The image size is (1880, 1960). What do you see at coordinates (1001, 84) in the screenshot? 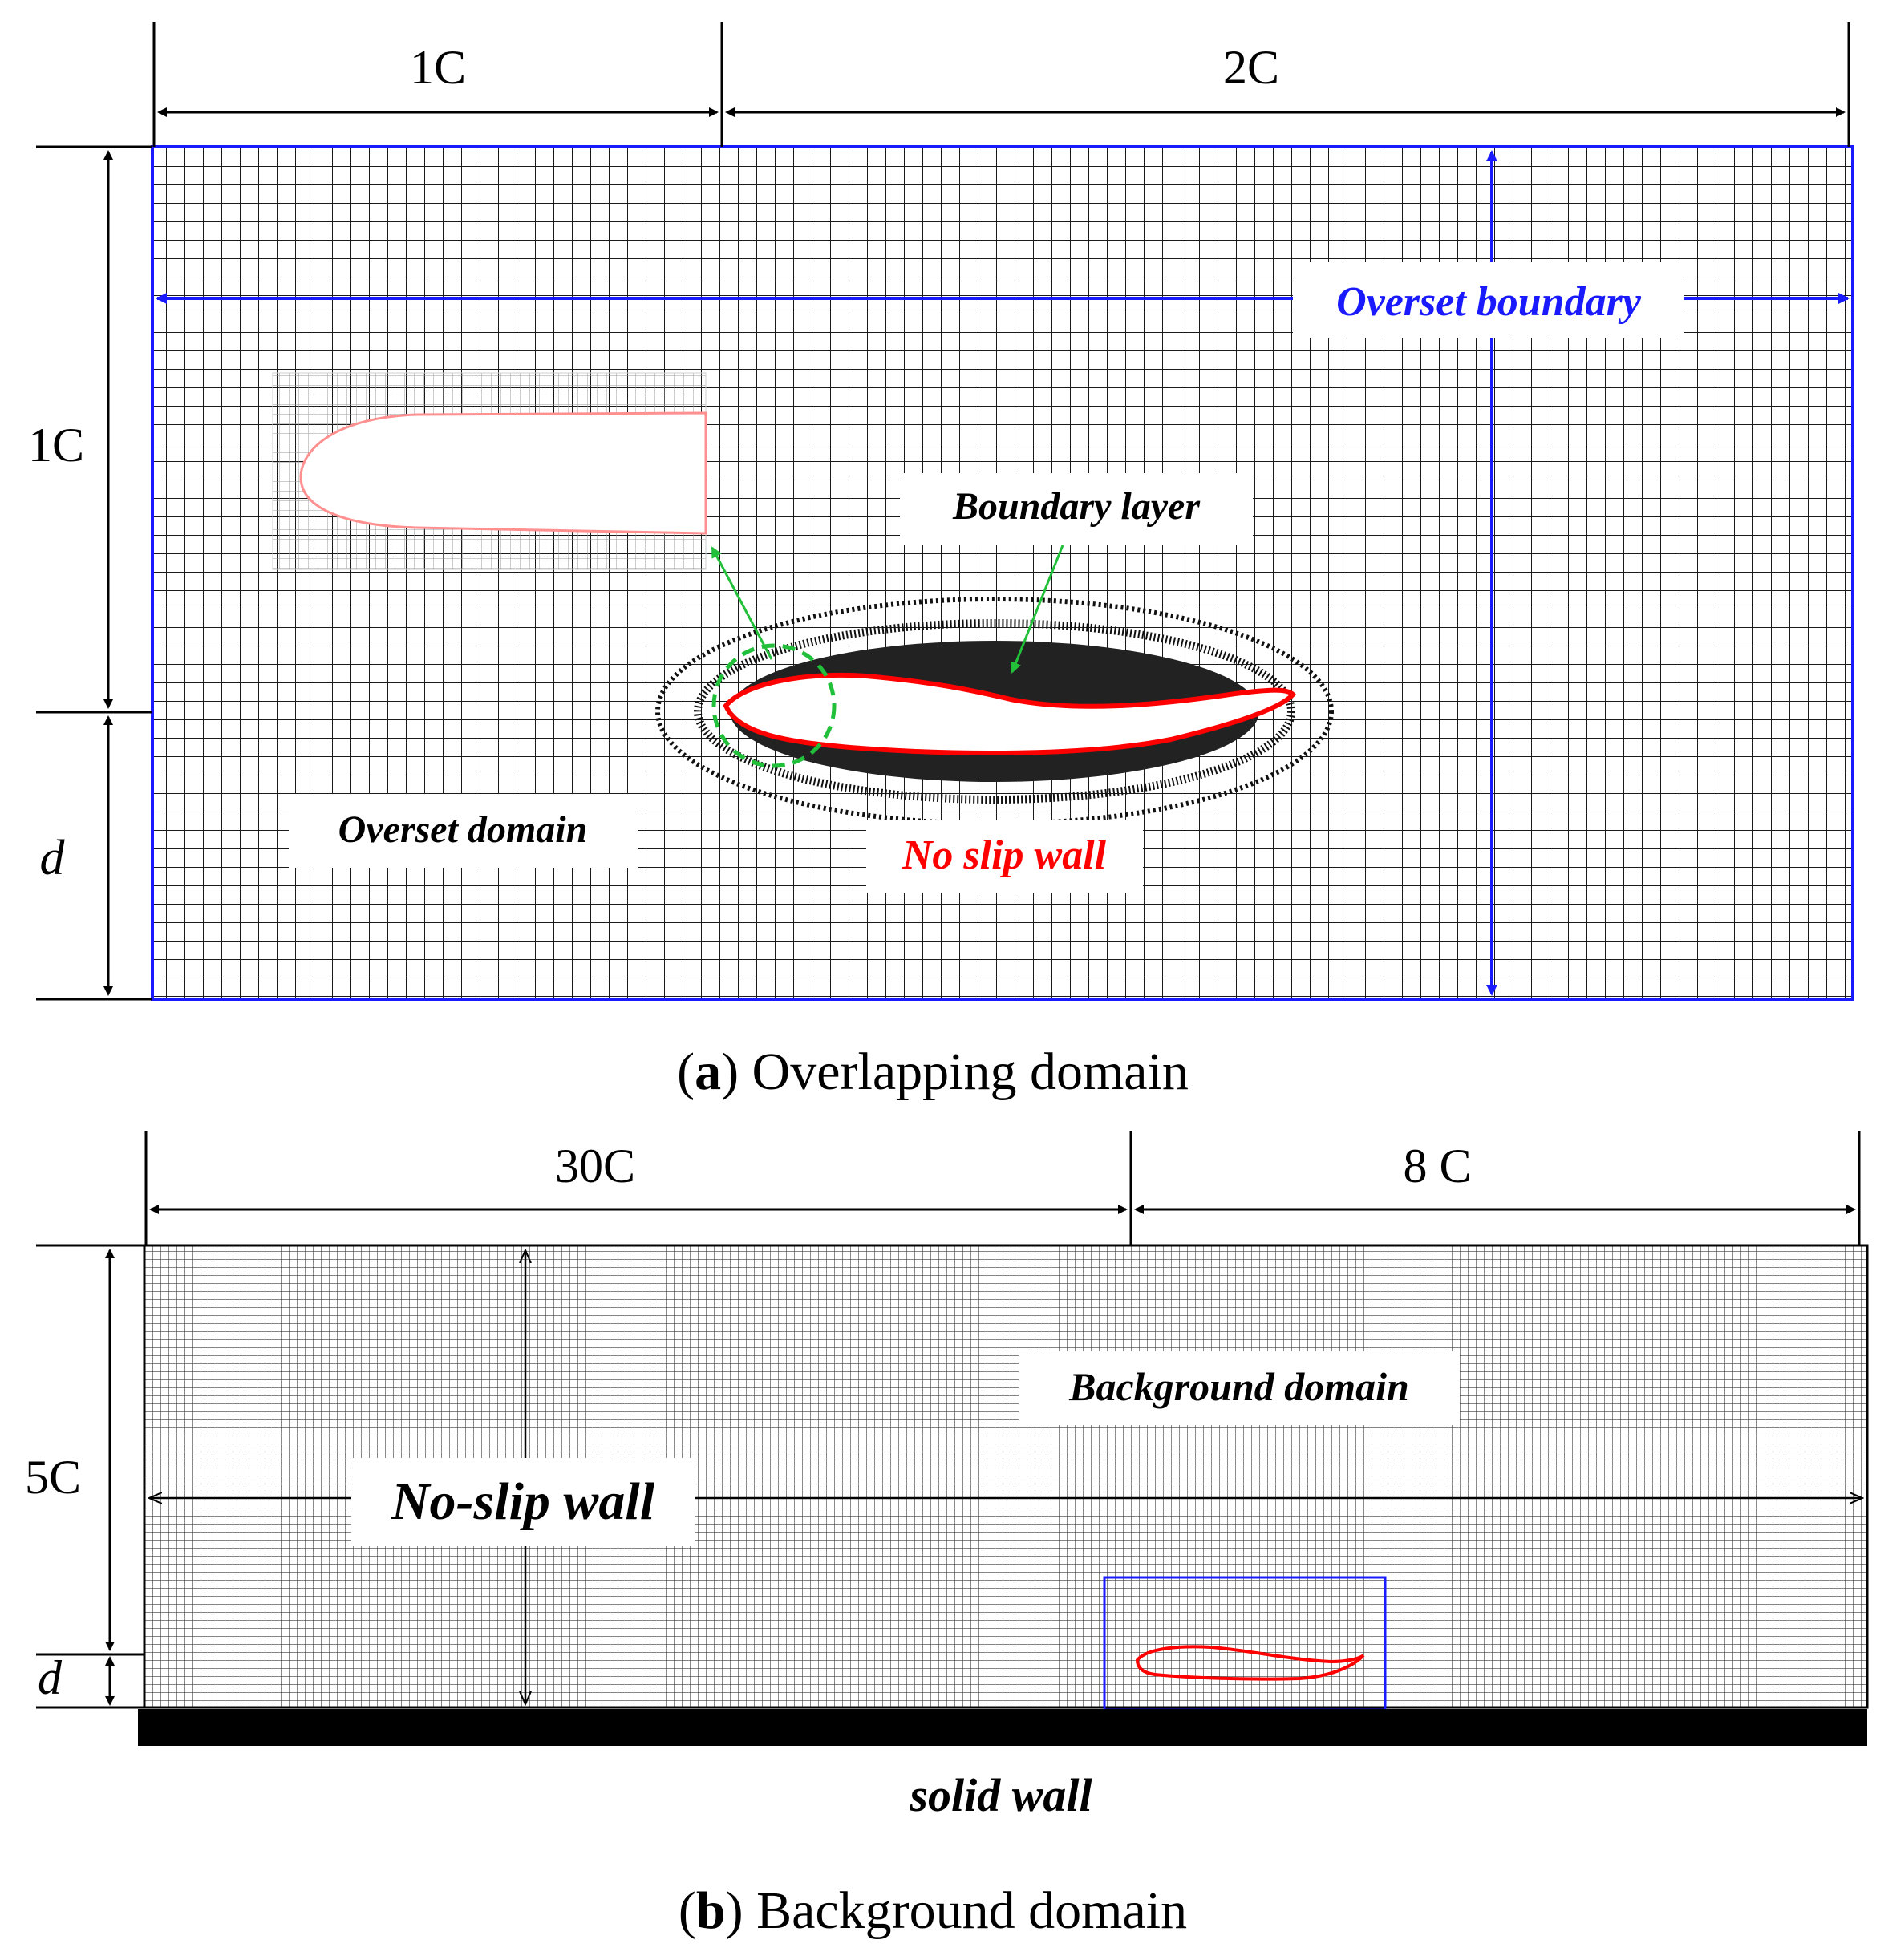
I see `dimension-top-a` at bounding box center [1001, 84].